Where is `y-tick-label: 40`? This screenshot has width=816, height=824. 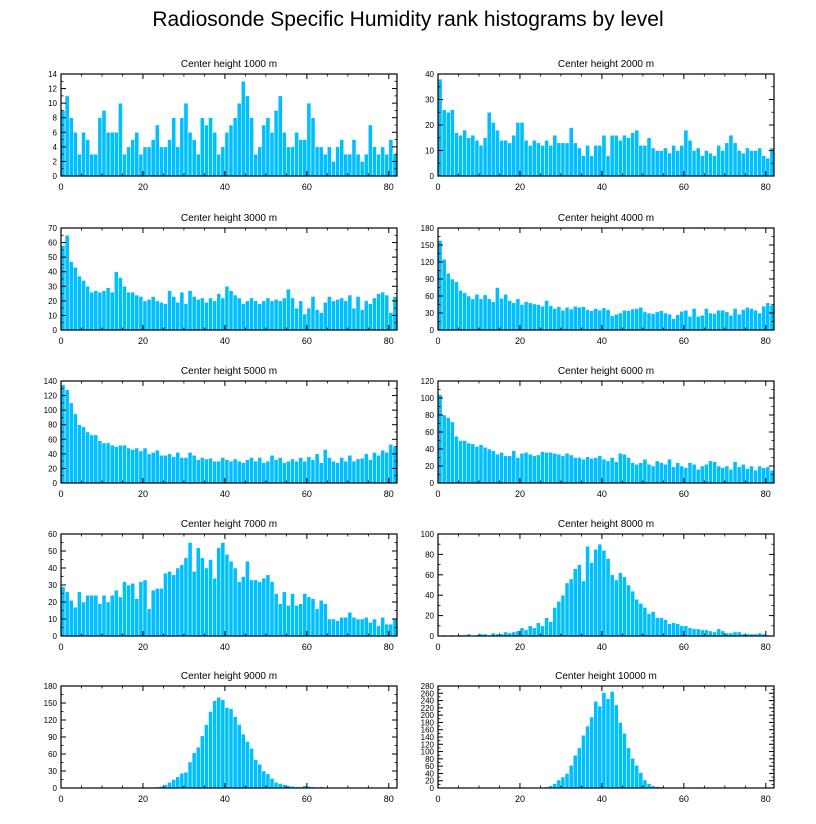 y-tick-label: 40 is located at coordinates (52, 568).